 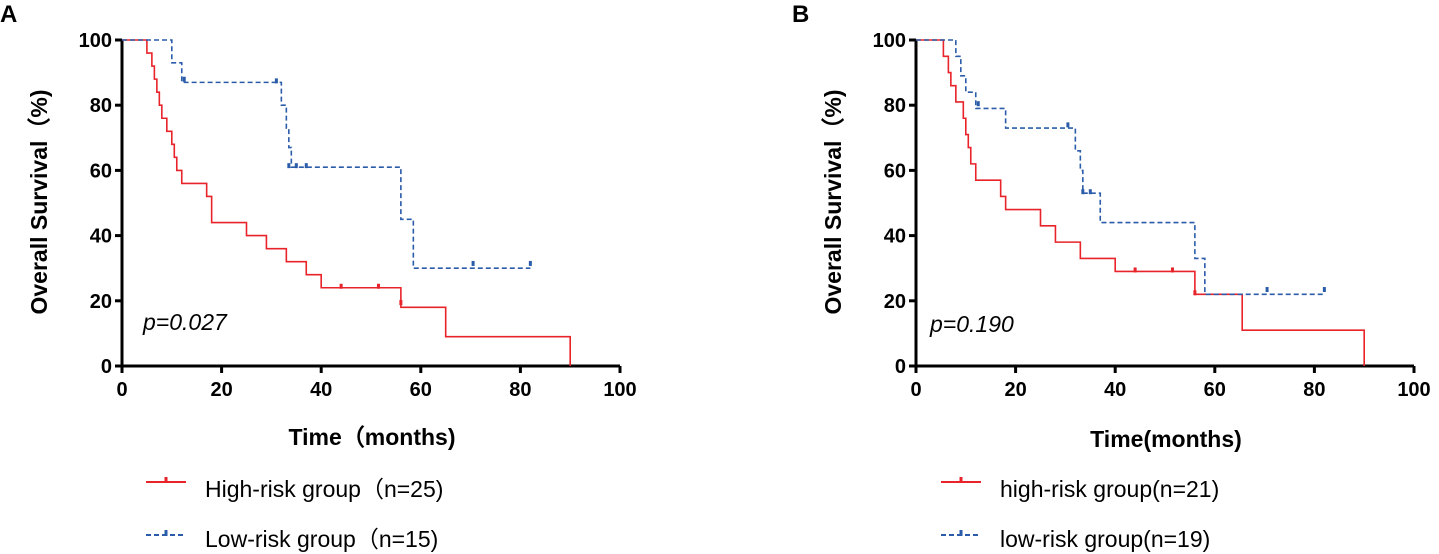 What do you see at coordinates (421, 390) in the screenshot?
I see `panel-a-x-tick-label: 60` at bounding box center [421, 390].